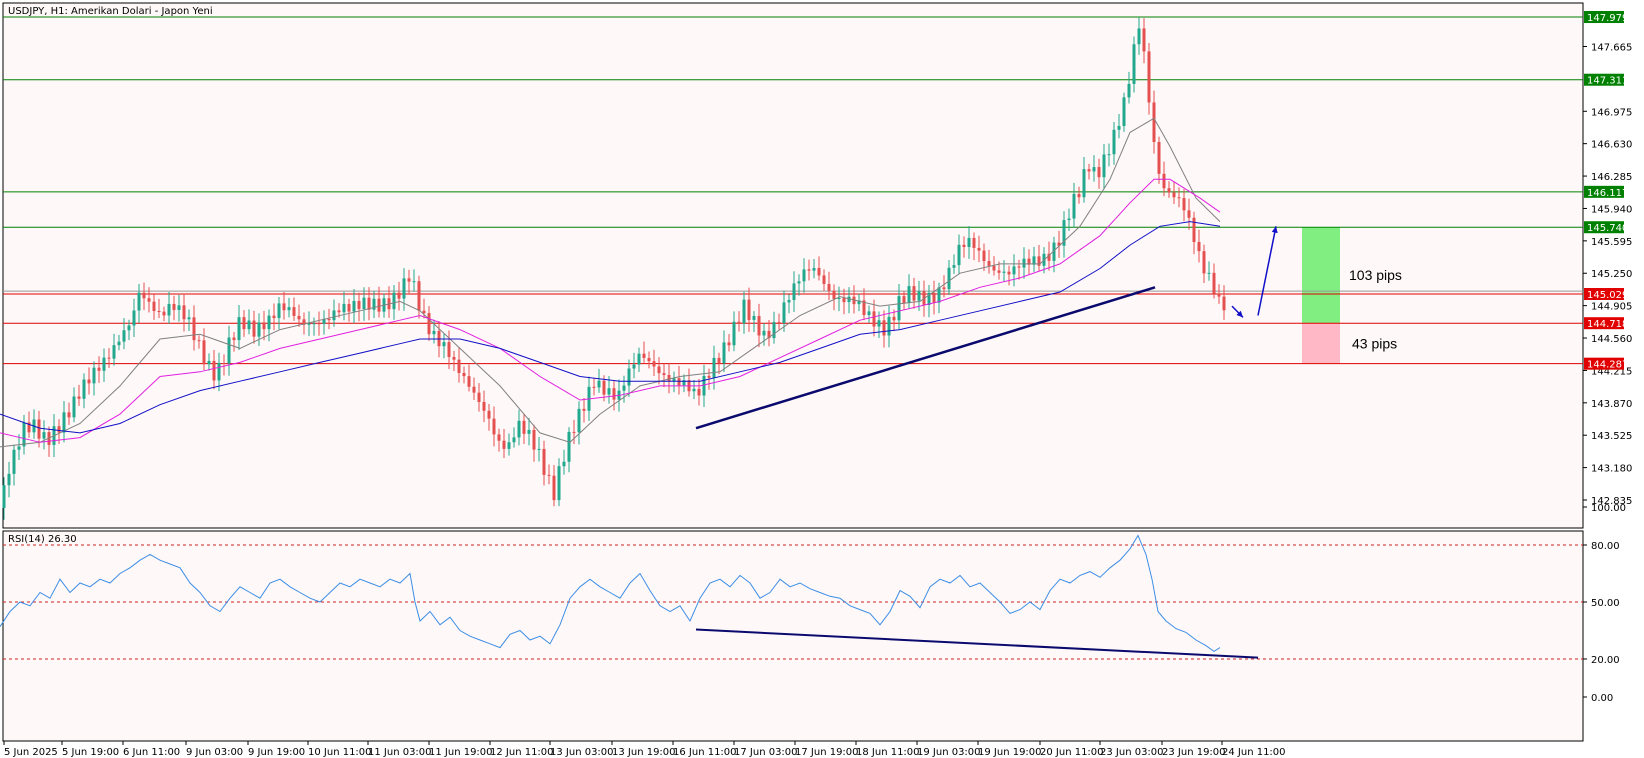 Image resolution: width=1644 pixels, height=758 pixels. Describe the element at coordinates (1605, 603) in the screenshot. I see `rsi-tick-label: 50.00` at that location.